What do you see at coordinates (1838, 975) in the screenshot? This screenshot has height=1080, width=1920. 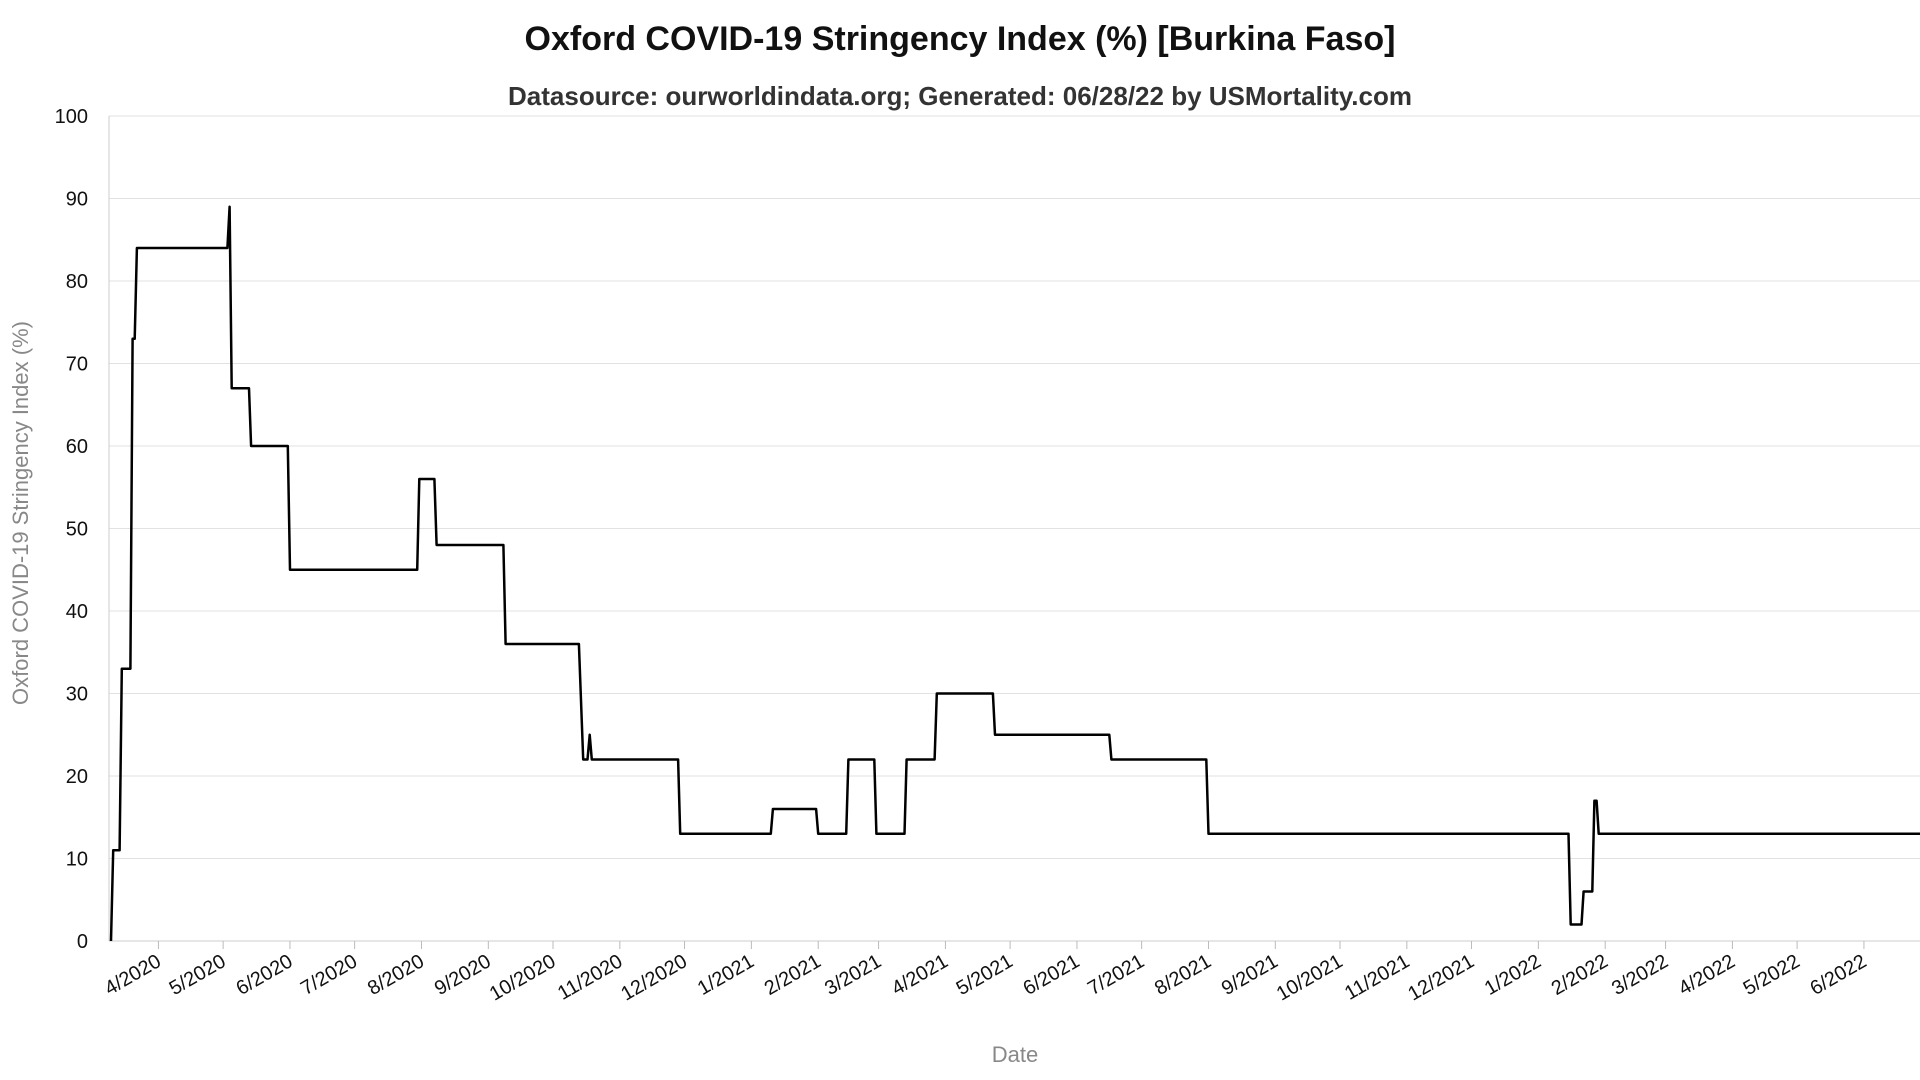 I see `x-tick-label: 6/2022` at bounding box center [1838, 975].